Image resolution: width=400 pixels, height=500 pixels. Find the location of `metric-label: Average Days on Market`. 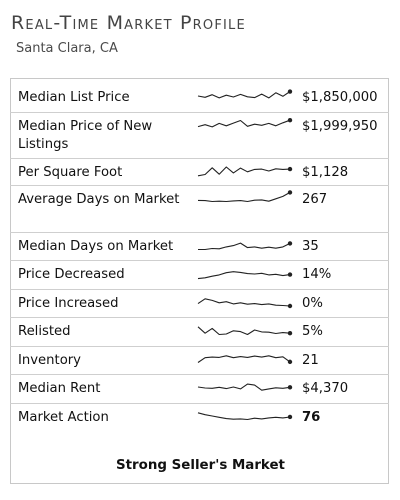

metric-label: Average Days on Market is located at coordinates (99, 199).